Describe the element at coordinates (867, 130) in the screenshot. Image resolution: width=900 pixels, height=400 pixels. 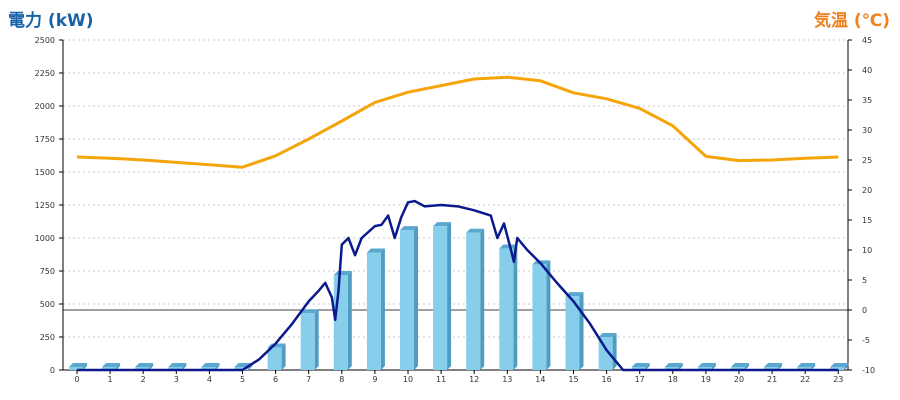
I see `right-tick-label: 30` at that location.